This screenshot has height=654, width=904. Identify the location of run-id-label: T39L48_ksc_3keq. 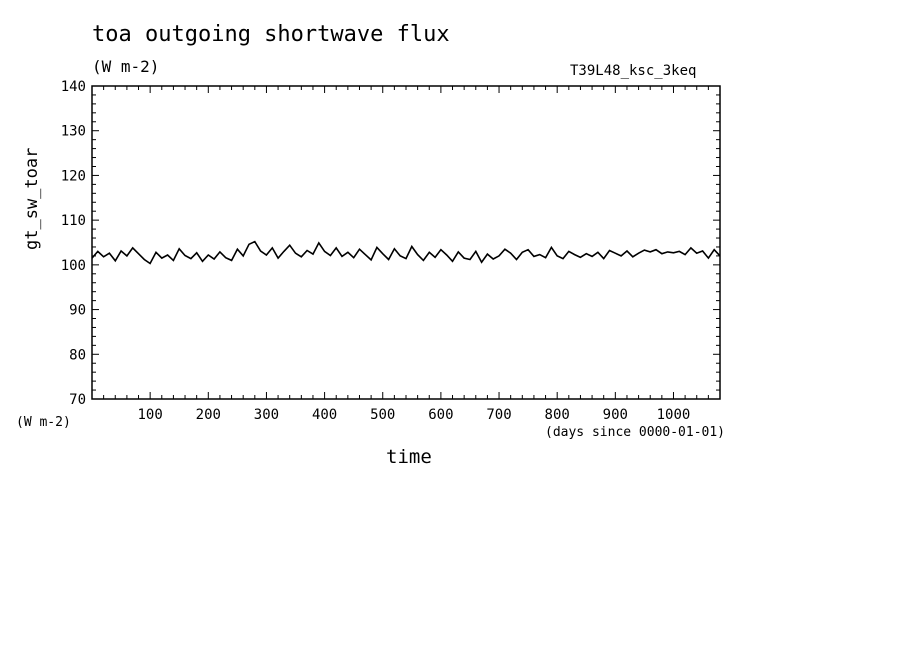
(633, 71).